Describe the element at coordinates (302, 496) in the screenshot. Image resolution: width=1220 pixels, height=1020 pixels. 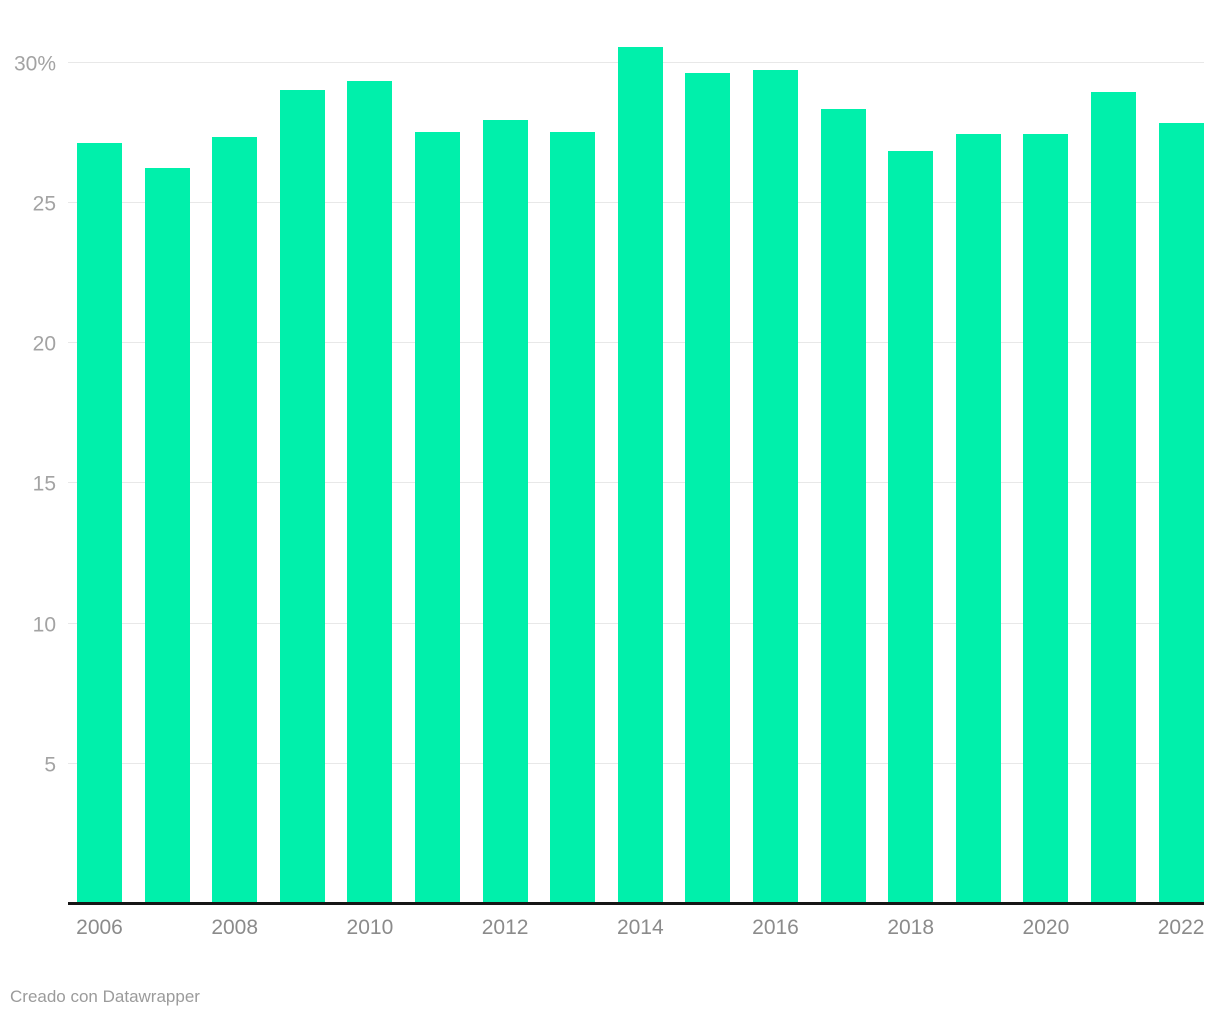
I see `bar-2009` at that location.